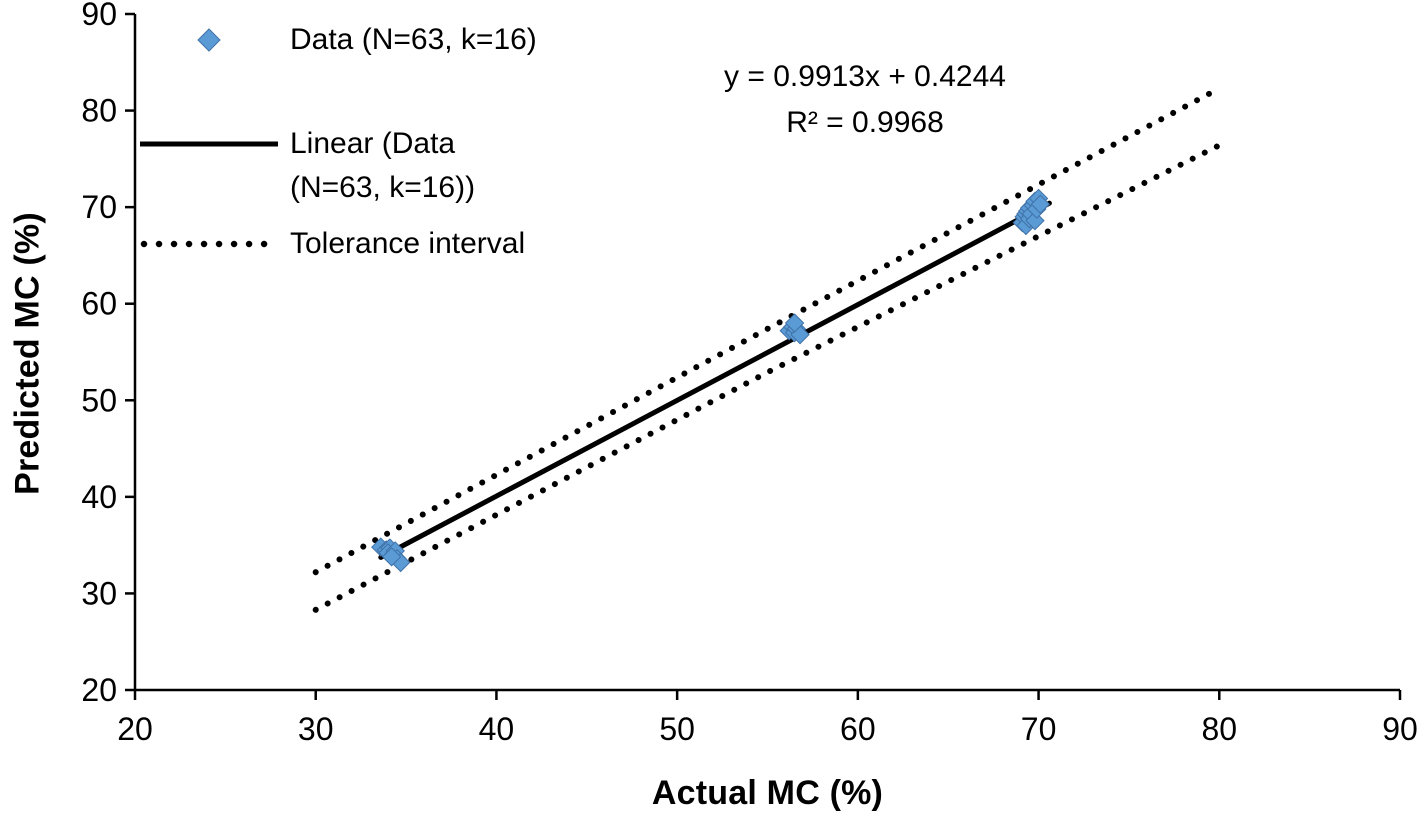  I want to click on x-tick-label: 50, so click(677, 729).